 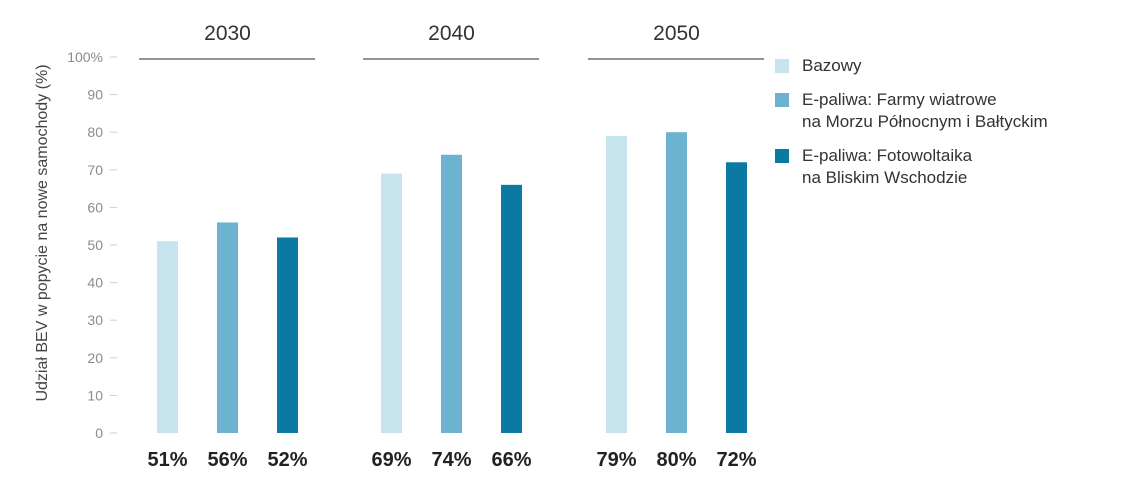 What do you see at coordinates (736, 460) in the screenshot?
I see `bar-value-label: 72%` at bounding box center [736, 460].